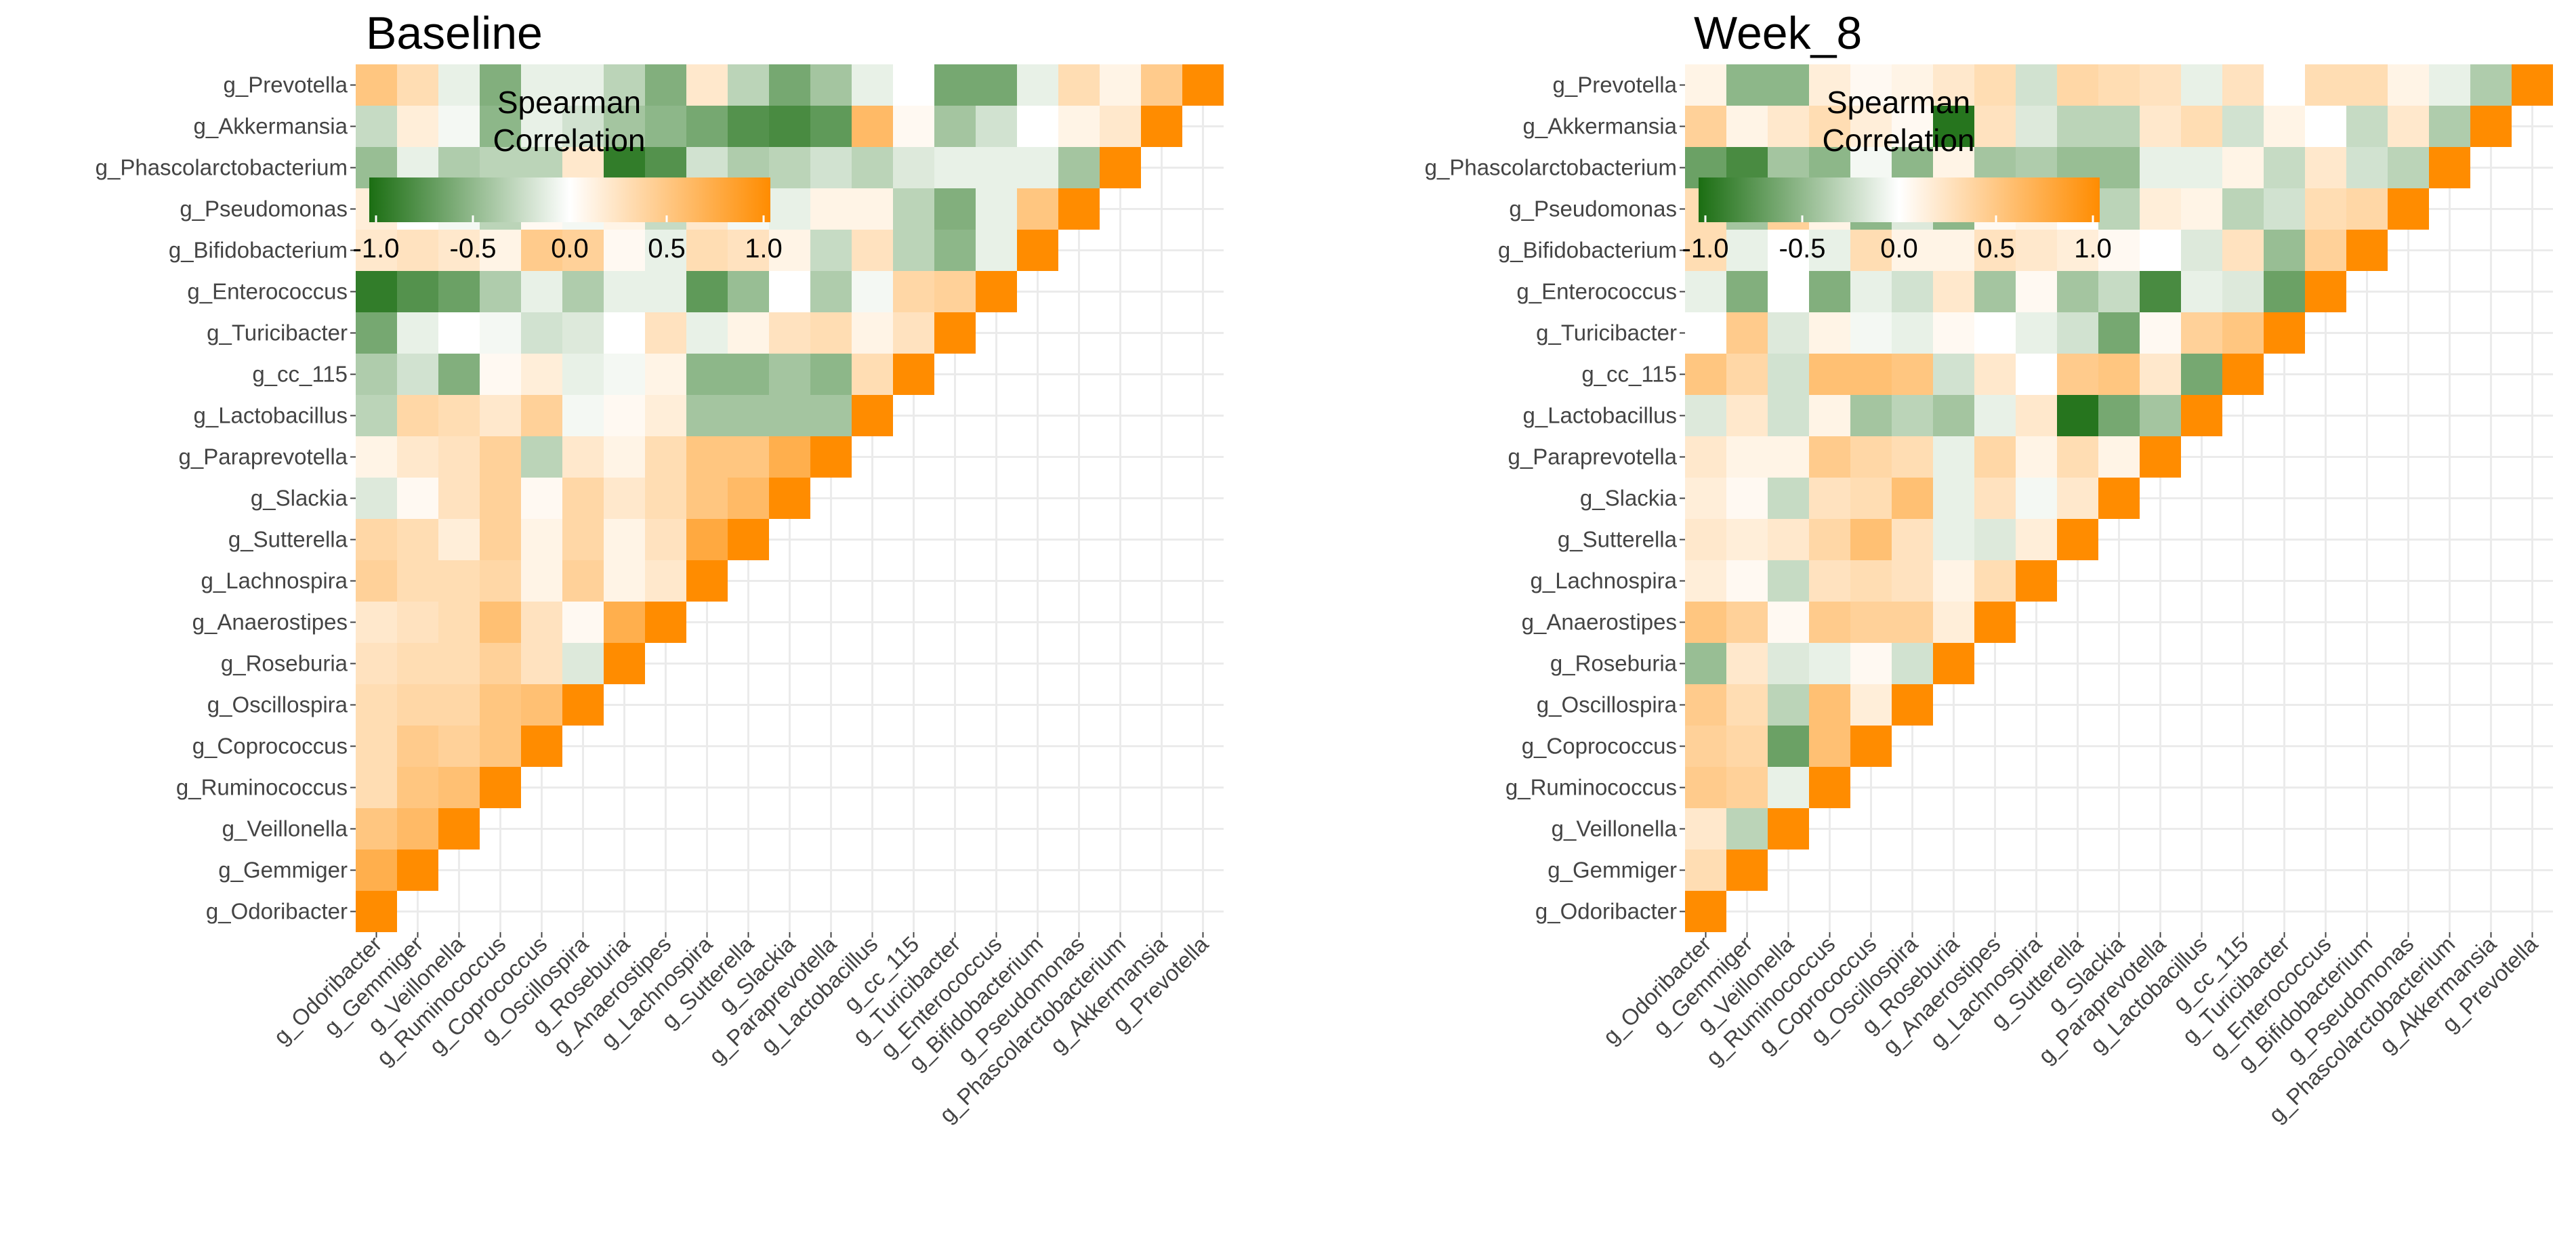 This screenshot has width=2576, height=1237. Describe the element at coordinates (1629, 499) in the screenshot. I see `row-label: g_Slackia` at that location.